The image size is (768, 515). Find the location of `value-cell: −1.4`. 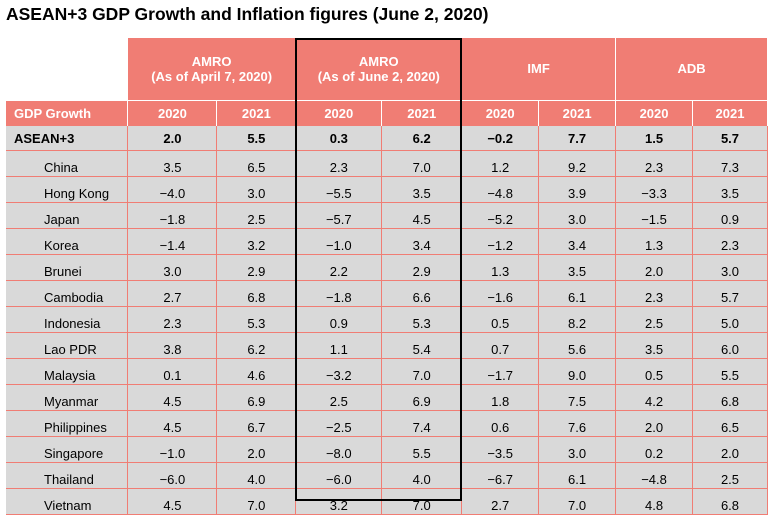

value-cell: −1.4 is located at coordinates (172, 241).